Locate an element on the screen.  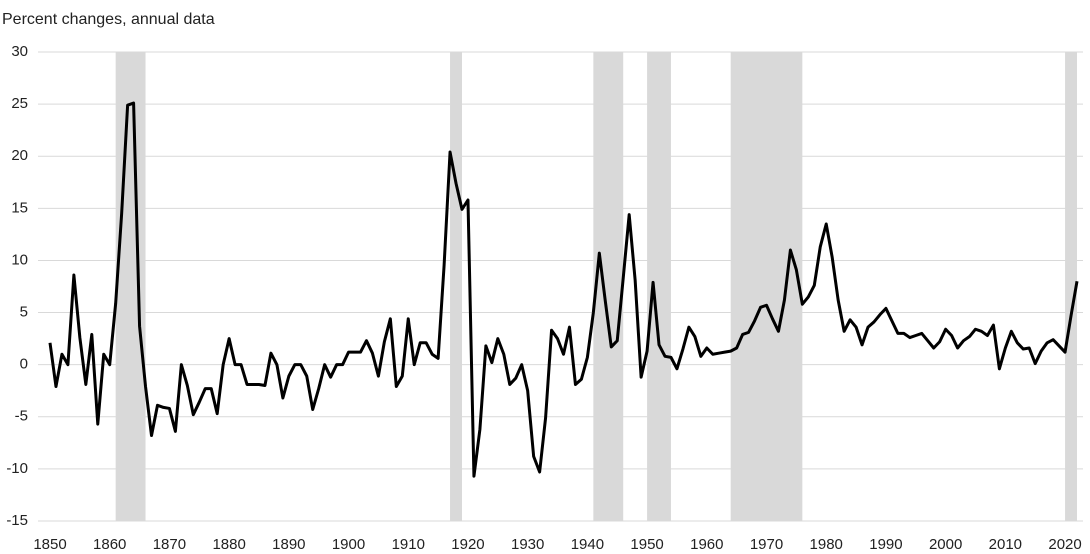
x-tick-label: 1990 is located at coordinates (885, 544).